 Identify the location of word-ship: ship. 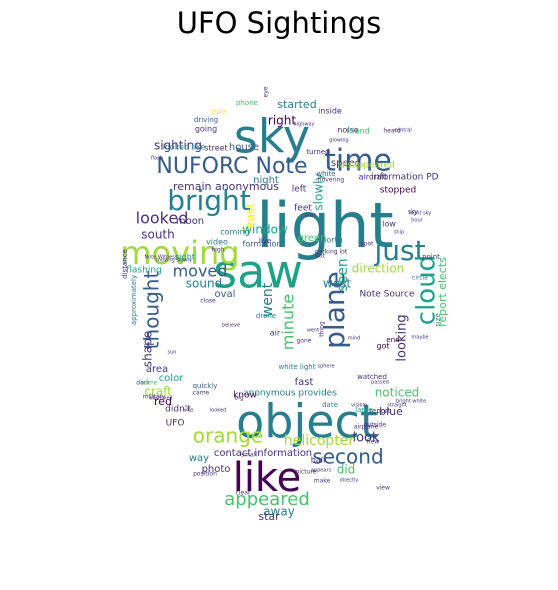
(399, 233).